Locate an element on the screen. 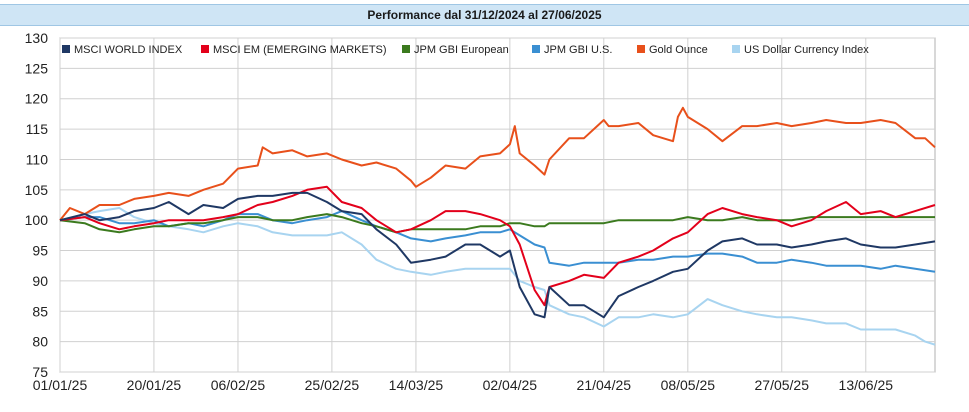 This screenshot has height=412, width=969. x-tick-label: 06/02/25 is located at coordinates (238, 385).